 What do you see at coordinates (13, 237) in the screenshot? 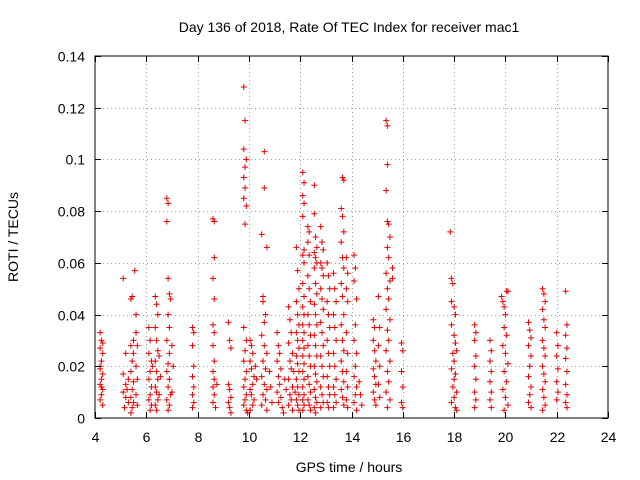
I see `y-axis-title: ROTI / TECUs` at bounding box center [13, 237].